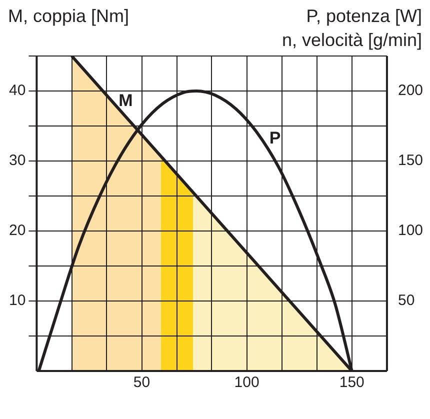 Image resolution: width=430 pixels, height=419 pixels. Describe the element at coordinates (411, 231) in the screenshot. I see `y2-tick-label: 100` at that location.